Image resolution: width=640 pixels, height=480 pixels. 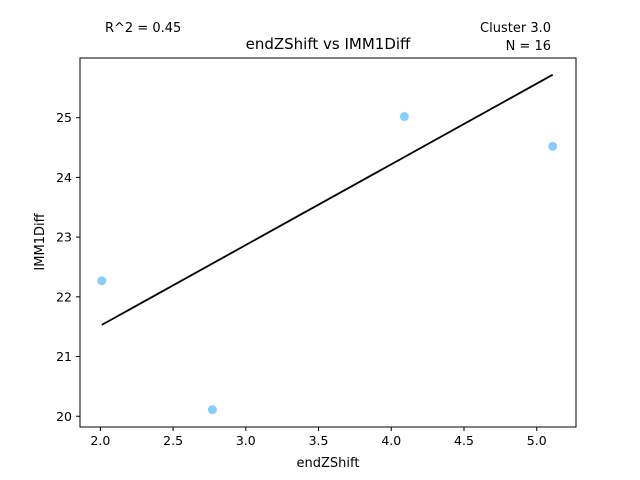 I want to click on n-annotation: N = 16, so click(x=528, y=46).